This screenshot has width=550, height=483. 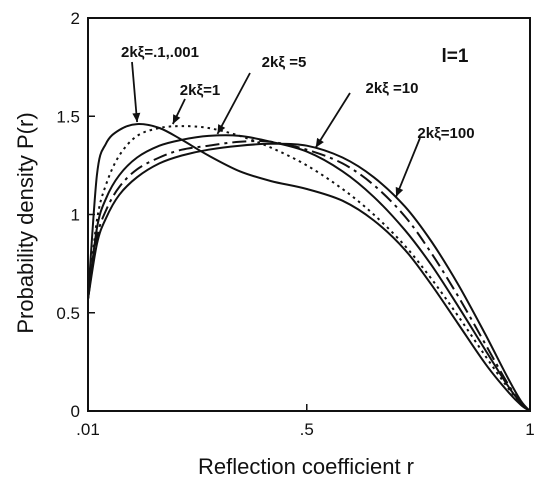 I want to click on x-tick-label: 1, so click(x=529, y=429).